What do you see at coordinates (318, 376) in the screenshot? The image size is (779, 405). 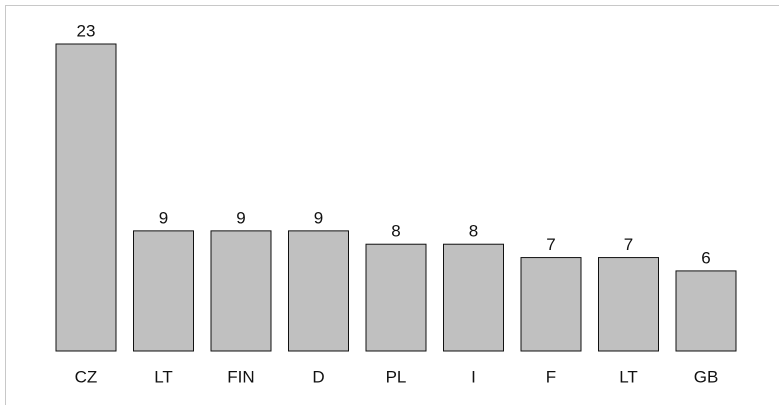 I see `x-tick-label: D` at bounding box center [318, 376].